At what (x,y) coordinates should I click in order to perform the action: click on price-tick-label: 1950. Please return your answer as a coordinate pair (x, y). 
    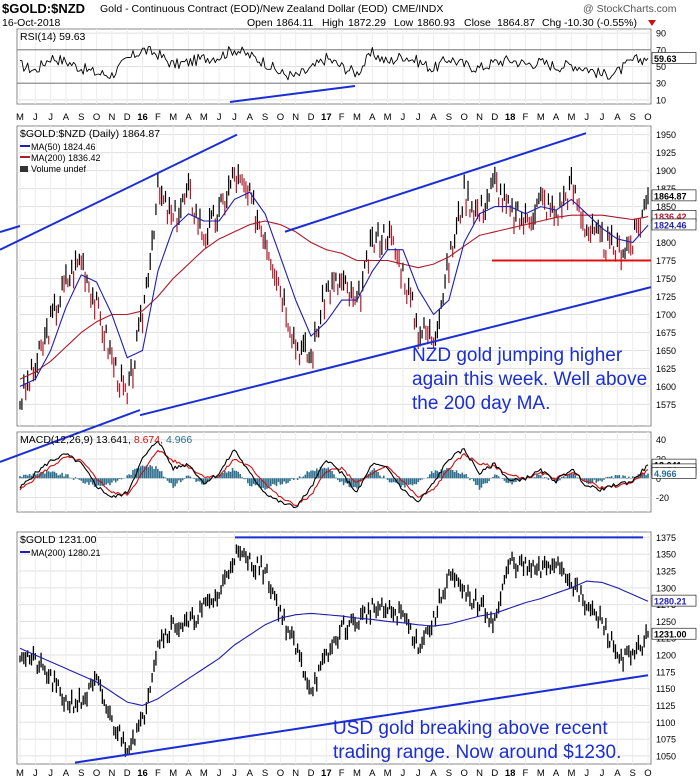
    Looking at the image, I should click on (666, 135).